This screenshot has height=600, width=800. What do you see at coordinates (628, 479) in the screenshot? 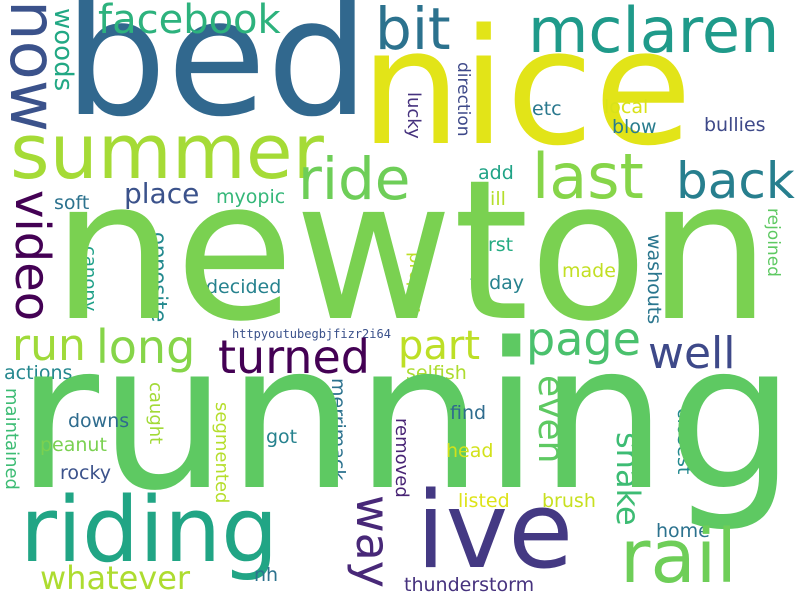
I see `word-snake: snake` at bounding box center [628, 479].